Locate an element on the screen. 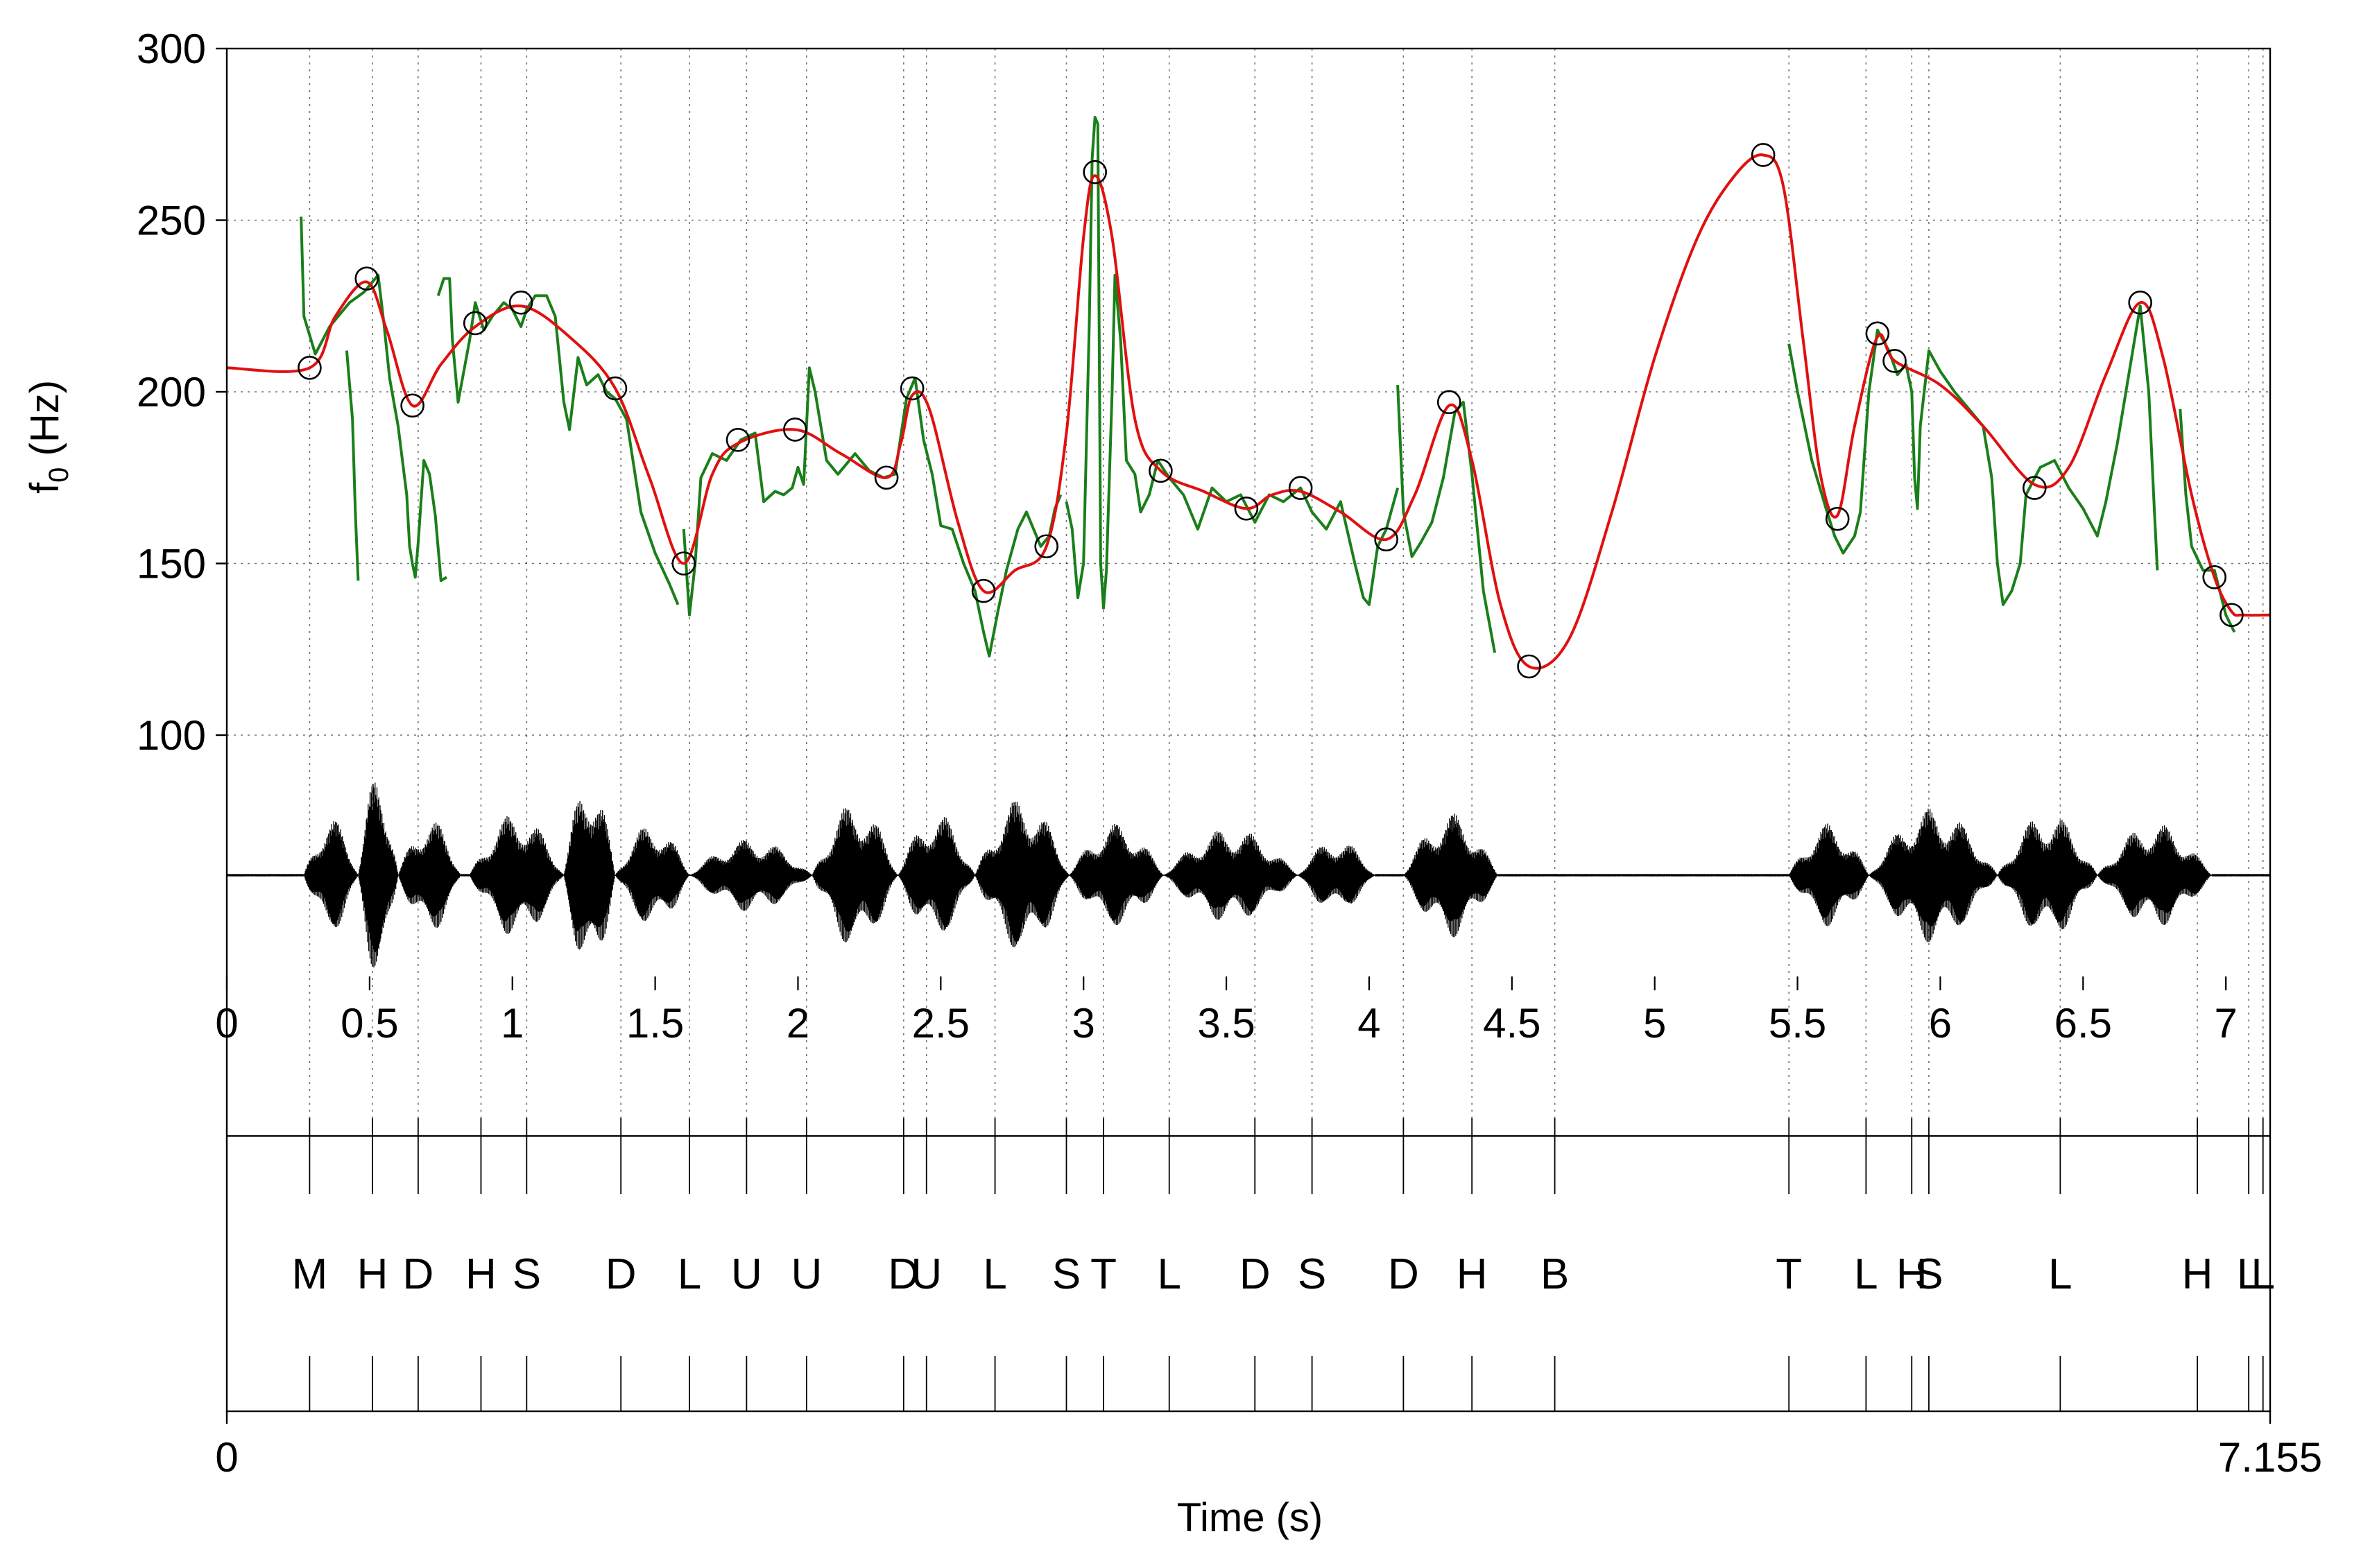 This screenshot has height=1568, width=2361. y-tick-label: 200 is located at coordinates (171, 392).